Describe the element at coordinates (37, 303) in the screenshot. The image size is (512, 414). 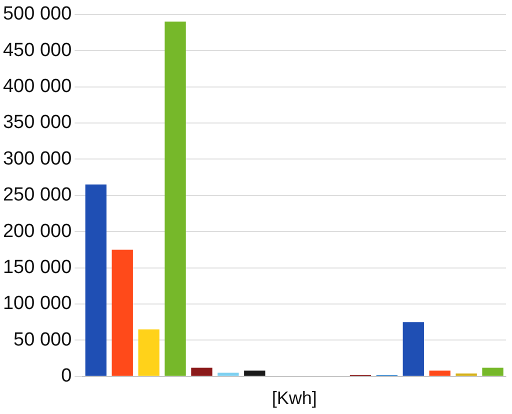
I see `y-tick-label: 100 000` at that location.